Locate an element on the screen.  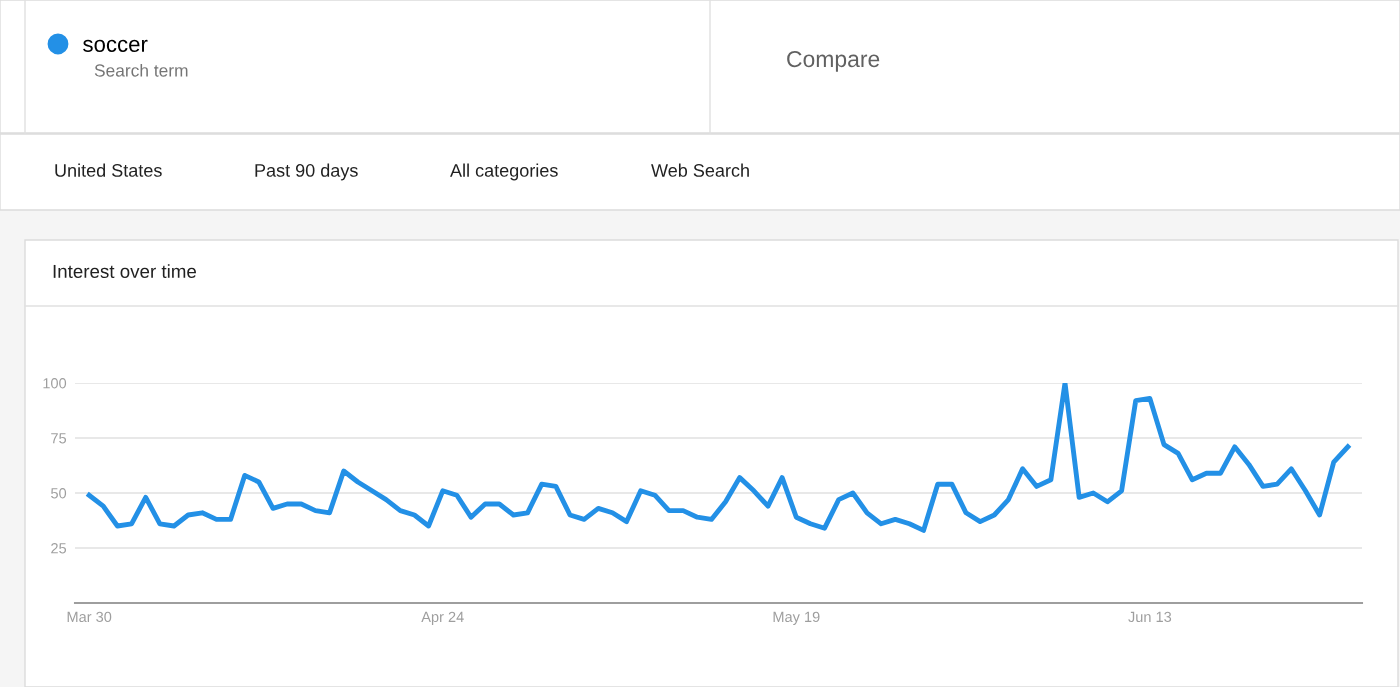
y-tick-label: 50 is located at coordinates (59, 493).